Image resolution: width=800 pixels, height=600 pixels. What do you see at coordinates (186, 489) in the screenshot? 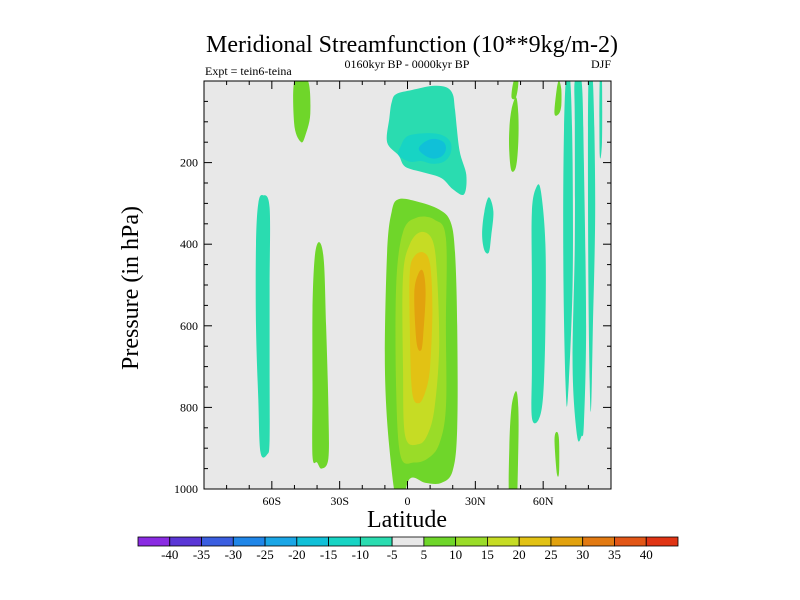
I see `y-tick-label: 1000` at bounding box center [186, 489].